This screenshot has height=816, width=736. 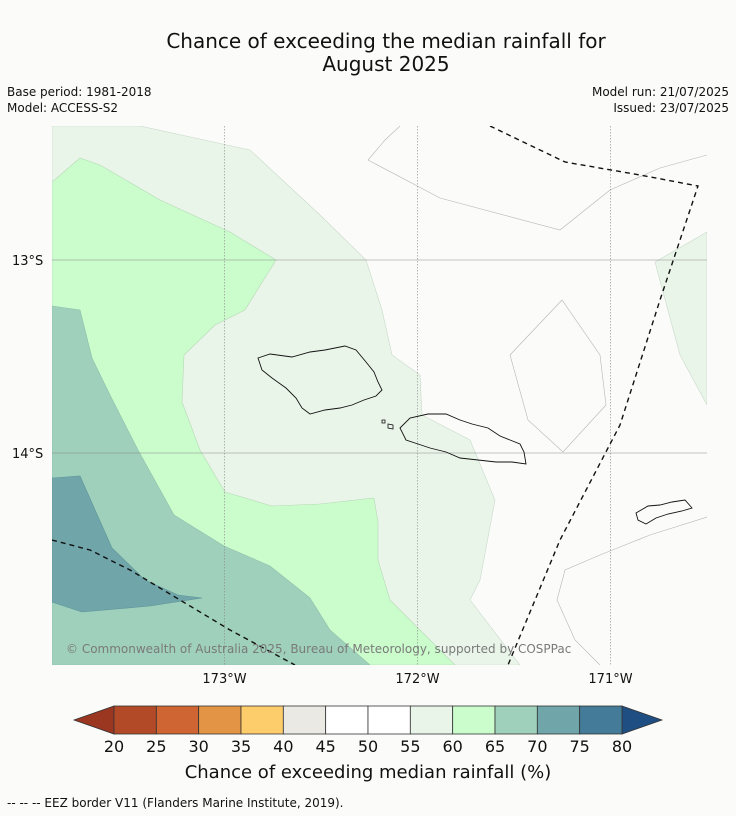 I want to click on island-savaii, so click(x=320, y=380).